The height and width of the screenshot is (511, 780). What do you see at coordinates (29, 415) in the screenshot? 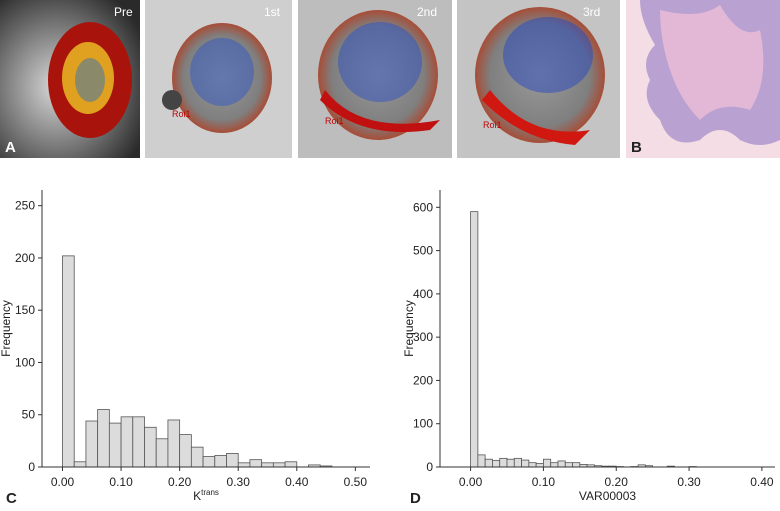
I see `y-tick-label: 50` at bounding box center [29, 415].